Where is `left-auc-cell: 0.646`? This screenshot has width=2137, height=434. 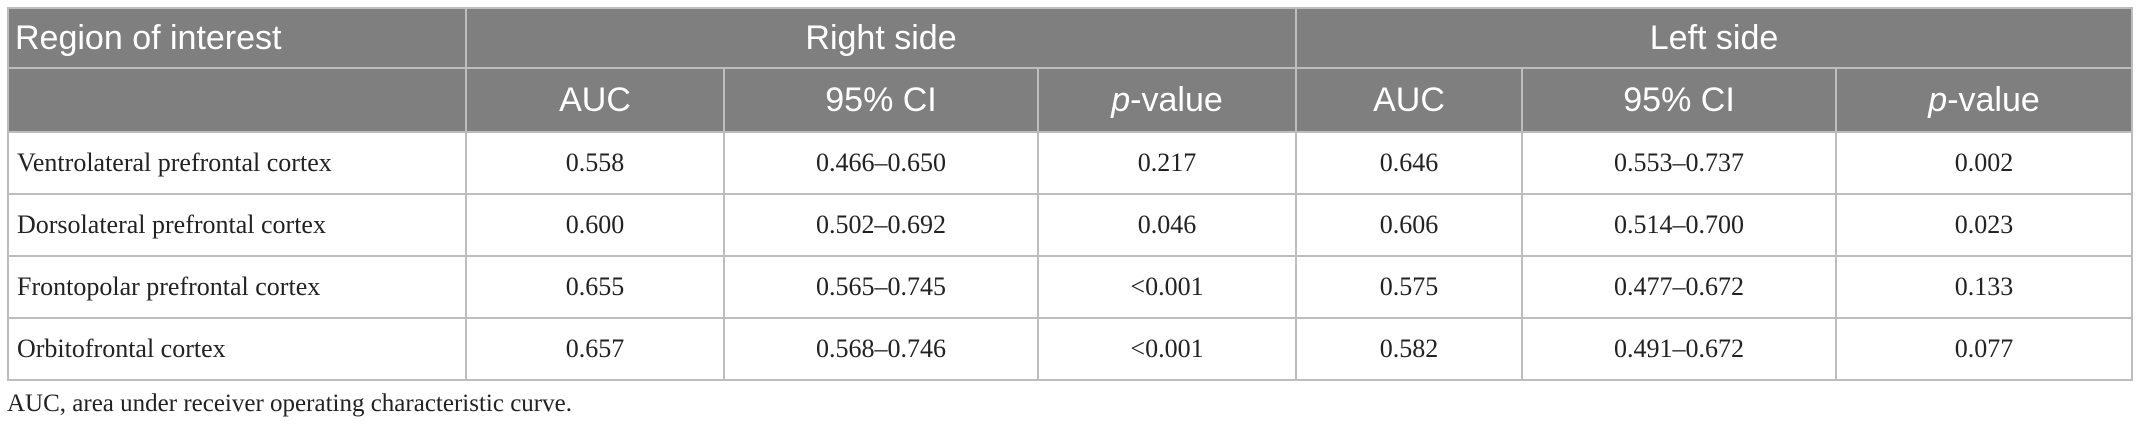
left-auc-cell: 0.646 is located at coordinates (1409, 163).